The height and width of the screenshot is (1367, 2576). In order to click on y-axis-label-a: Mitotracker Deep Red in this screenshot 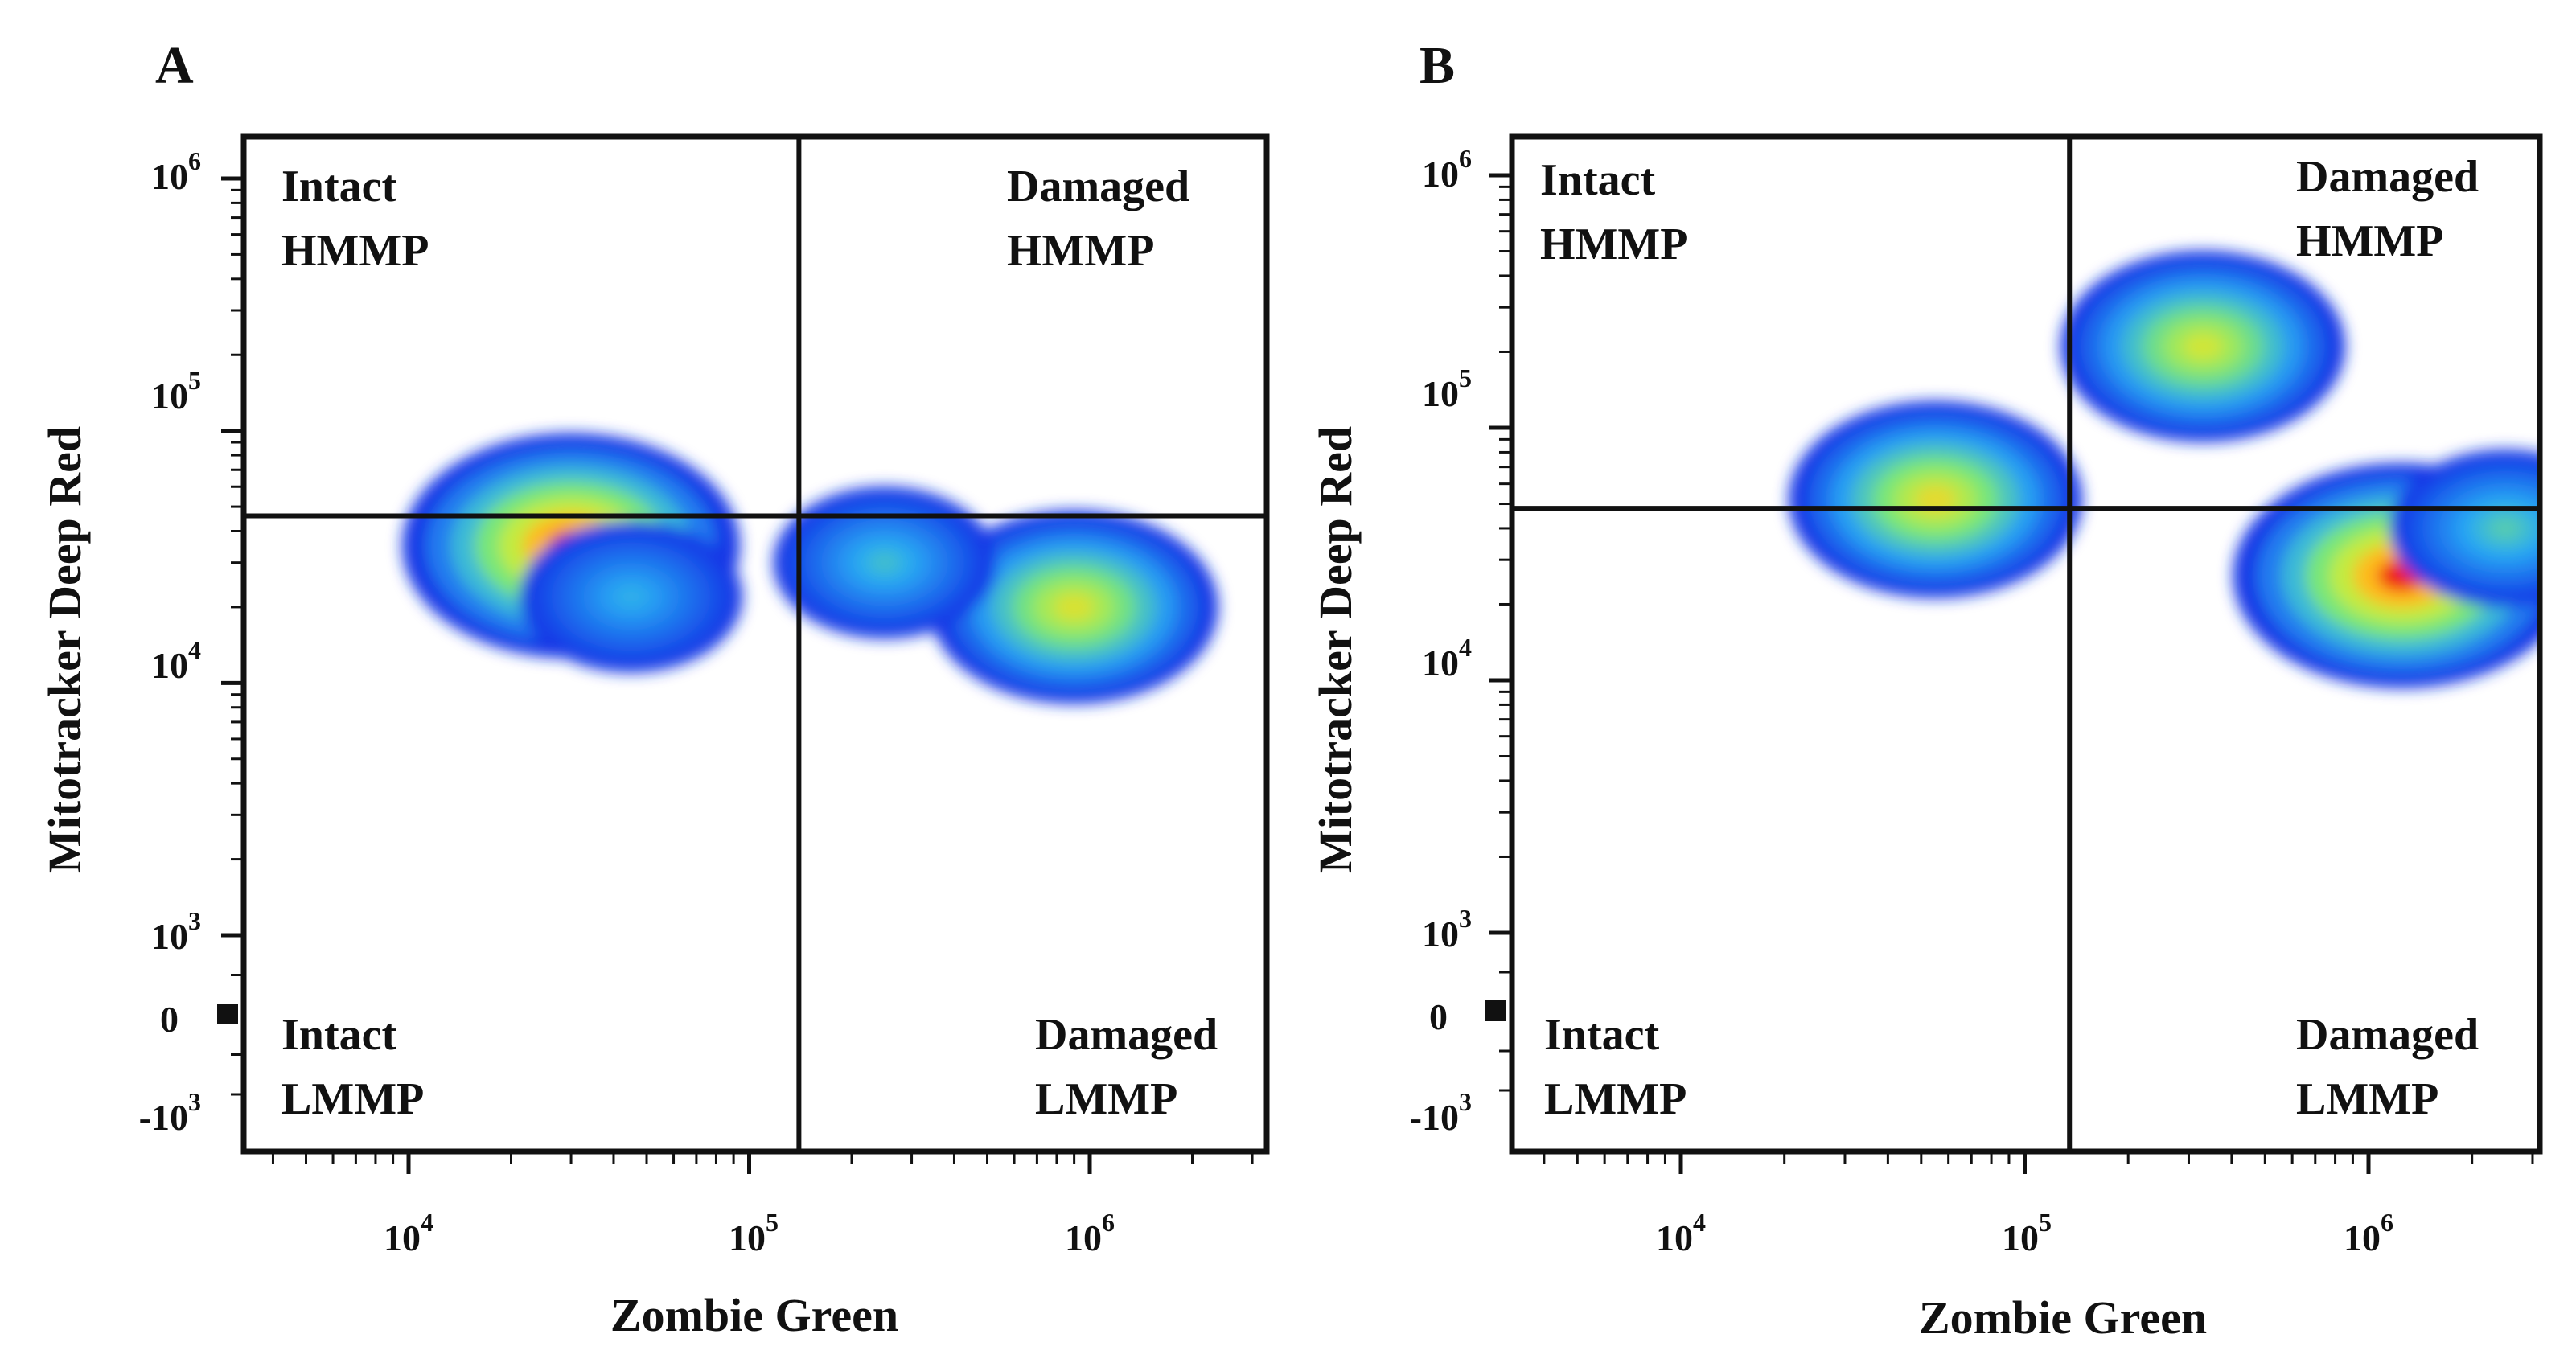, I will do `click(65, 649)`.